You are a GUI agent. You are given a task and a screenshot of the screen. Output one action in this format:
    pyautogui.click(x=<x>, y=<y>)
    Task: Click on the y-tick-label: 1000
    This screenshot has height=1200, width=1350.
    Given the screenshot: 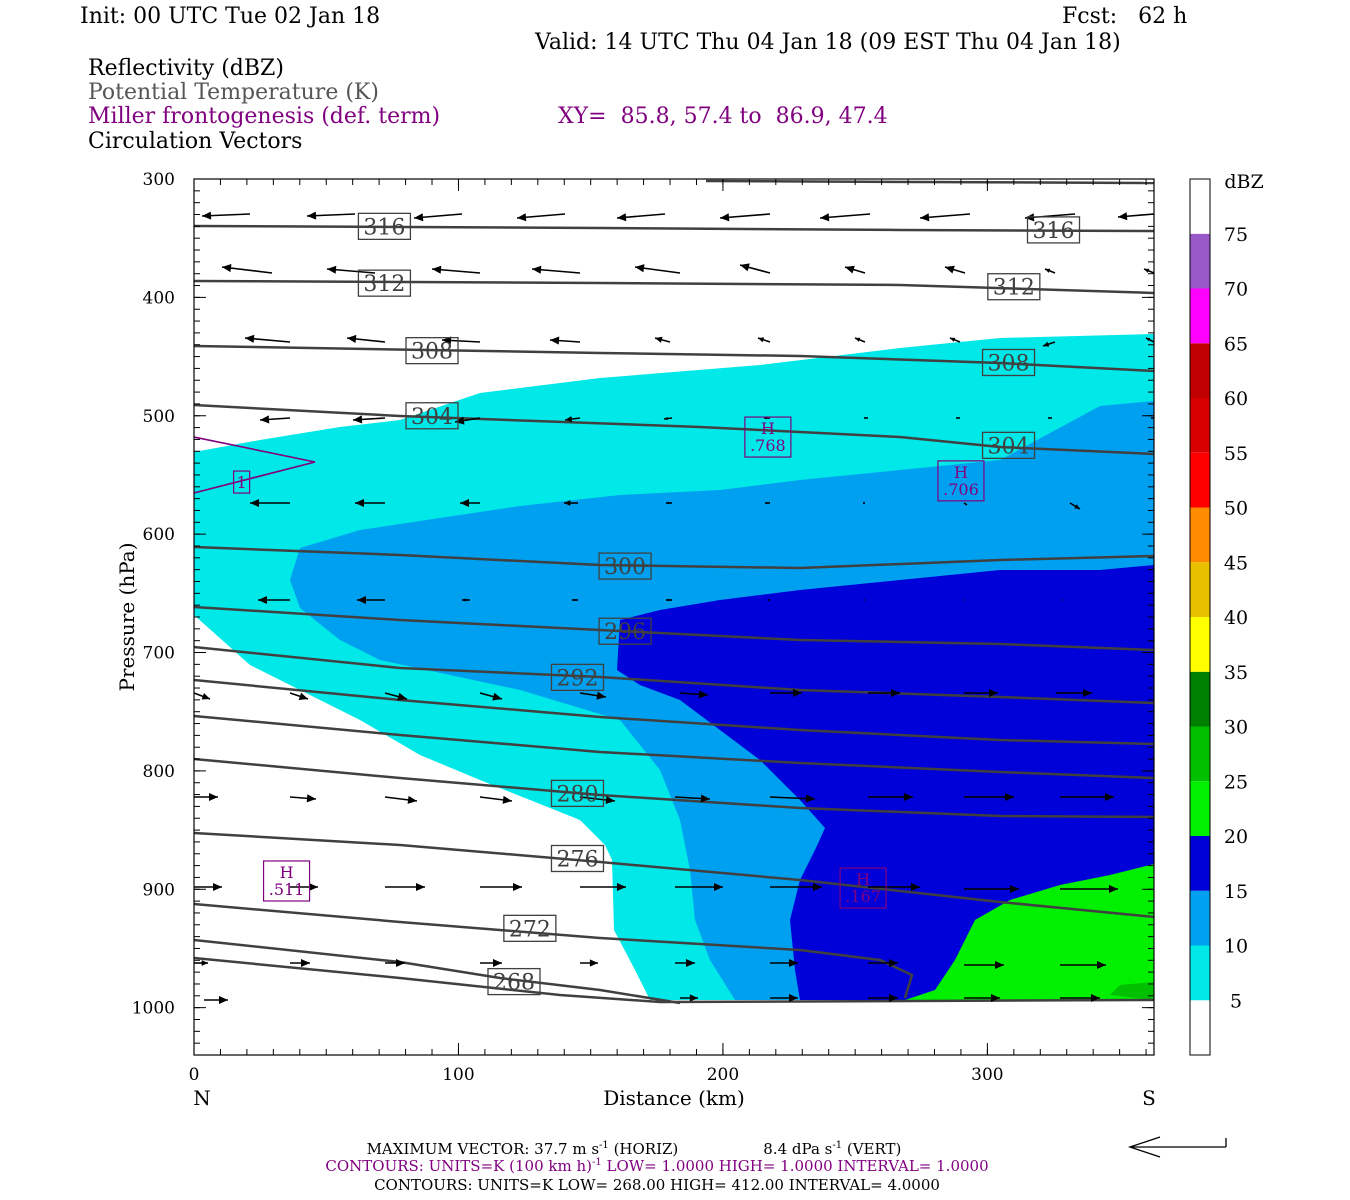 What is the action you would take?
    pyautogui.click(x=153, y=1009)
    